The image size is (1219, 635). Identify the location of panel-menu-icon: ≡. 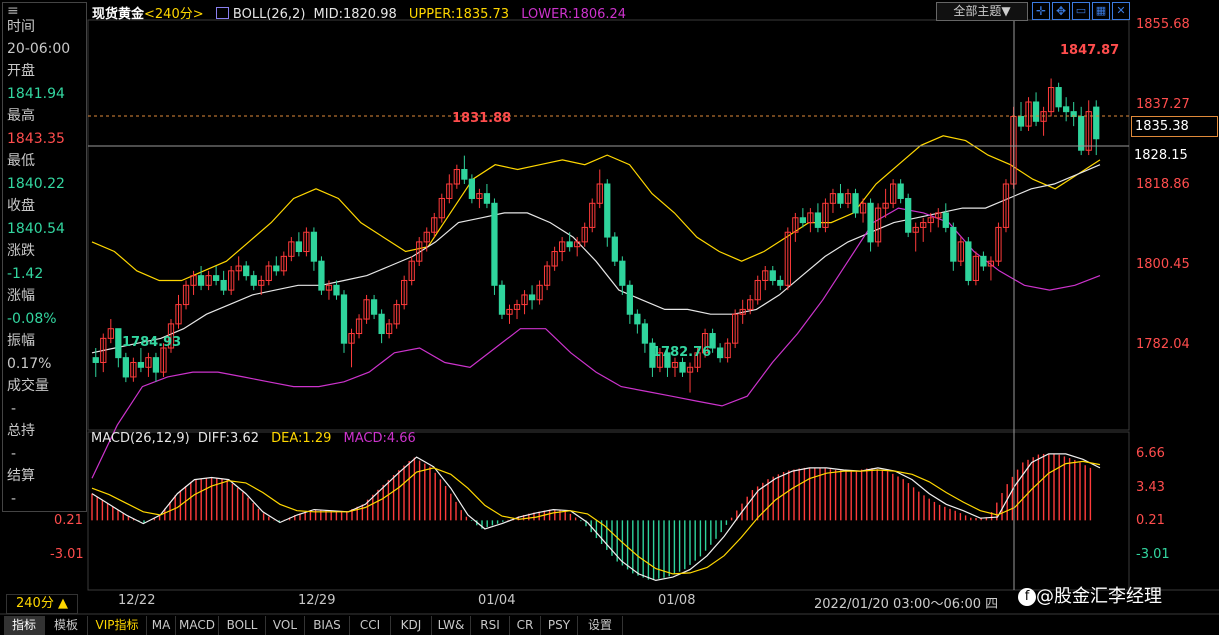
(13, 11).